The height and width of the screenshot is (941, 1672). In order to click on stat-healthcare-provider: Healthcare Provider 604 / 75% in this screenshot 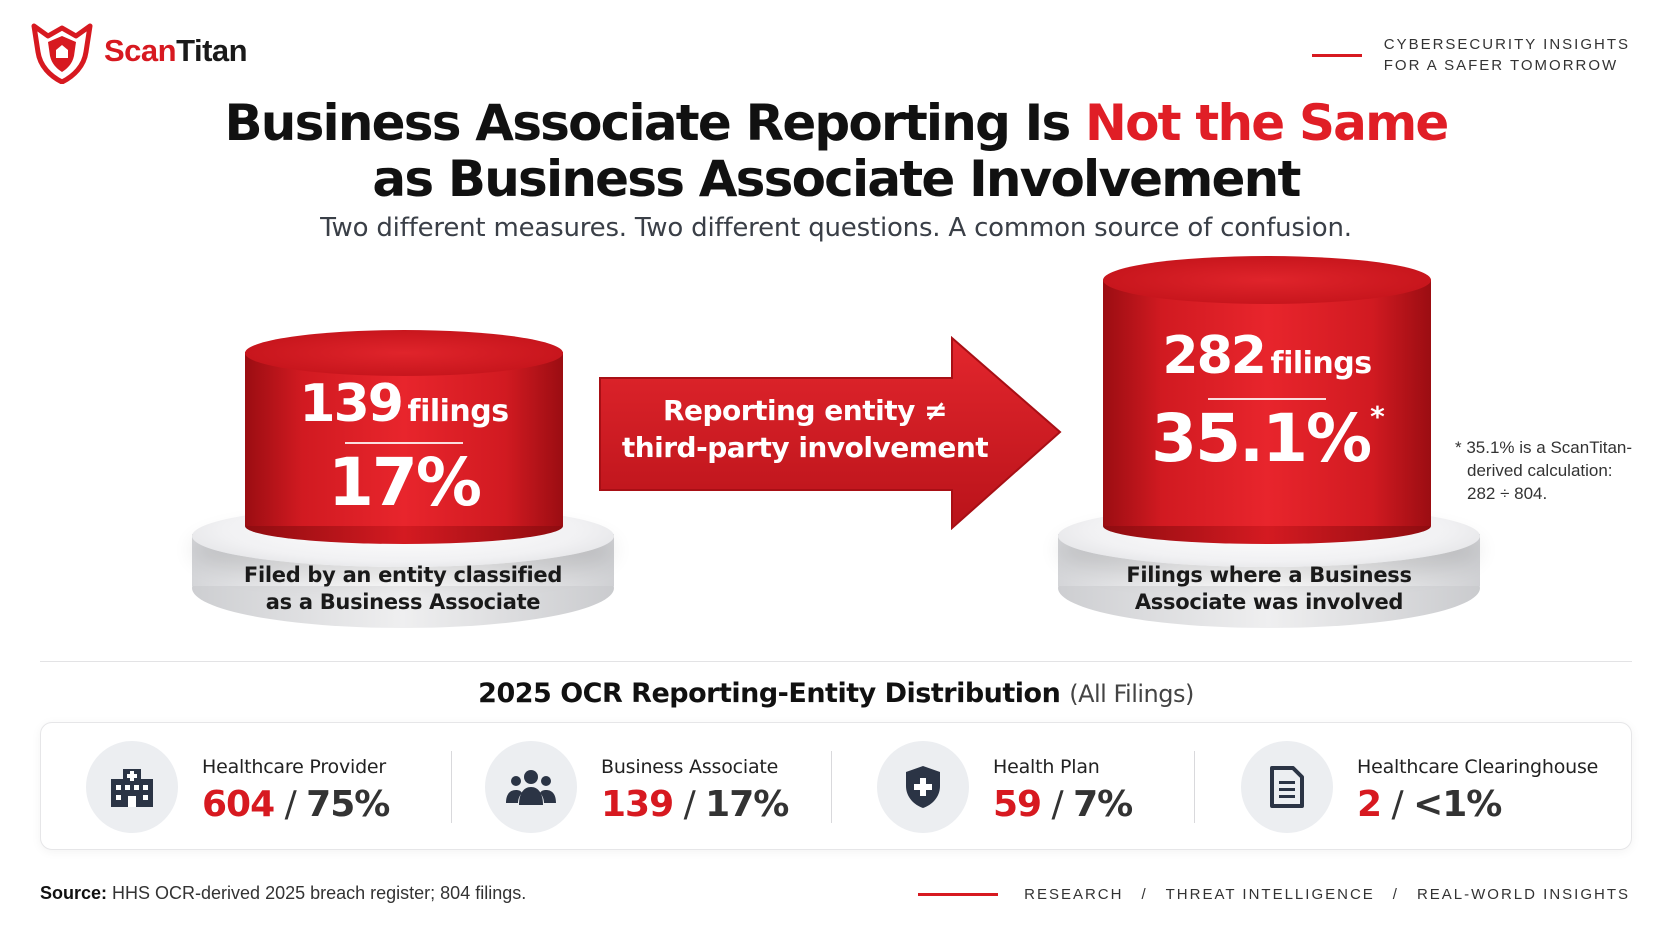, I will do `click(238, 787)`.